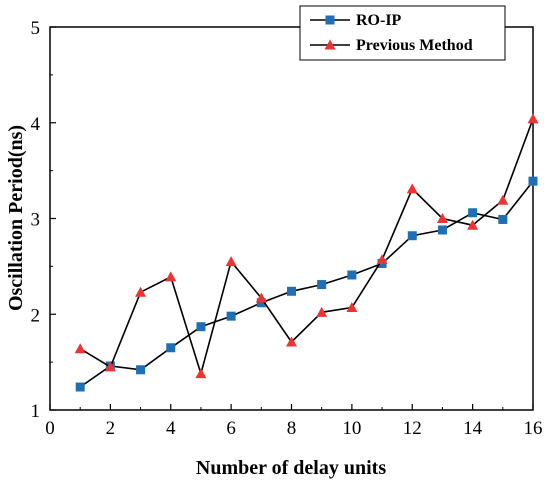  Describe the element at coordinates (379, 20) in the screenshot. I see `legend-label-ro-ip: RO-IP` at that location.